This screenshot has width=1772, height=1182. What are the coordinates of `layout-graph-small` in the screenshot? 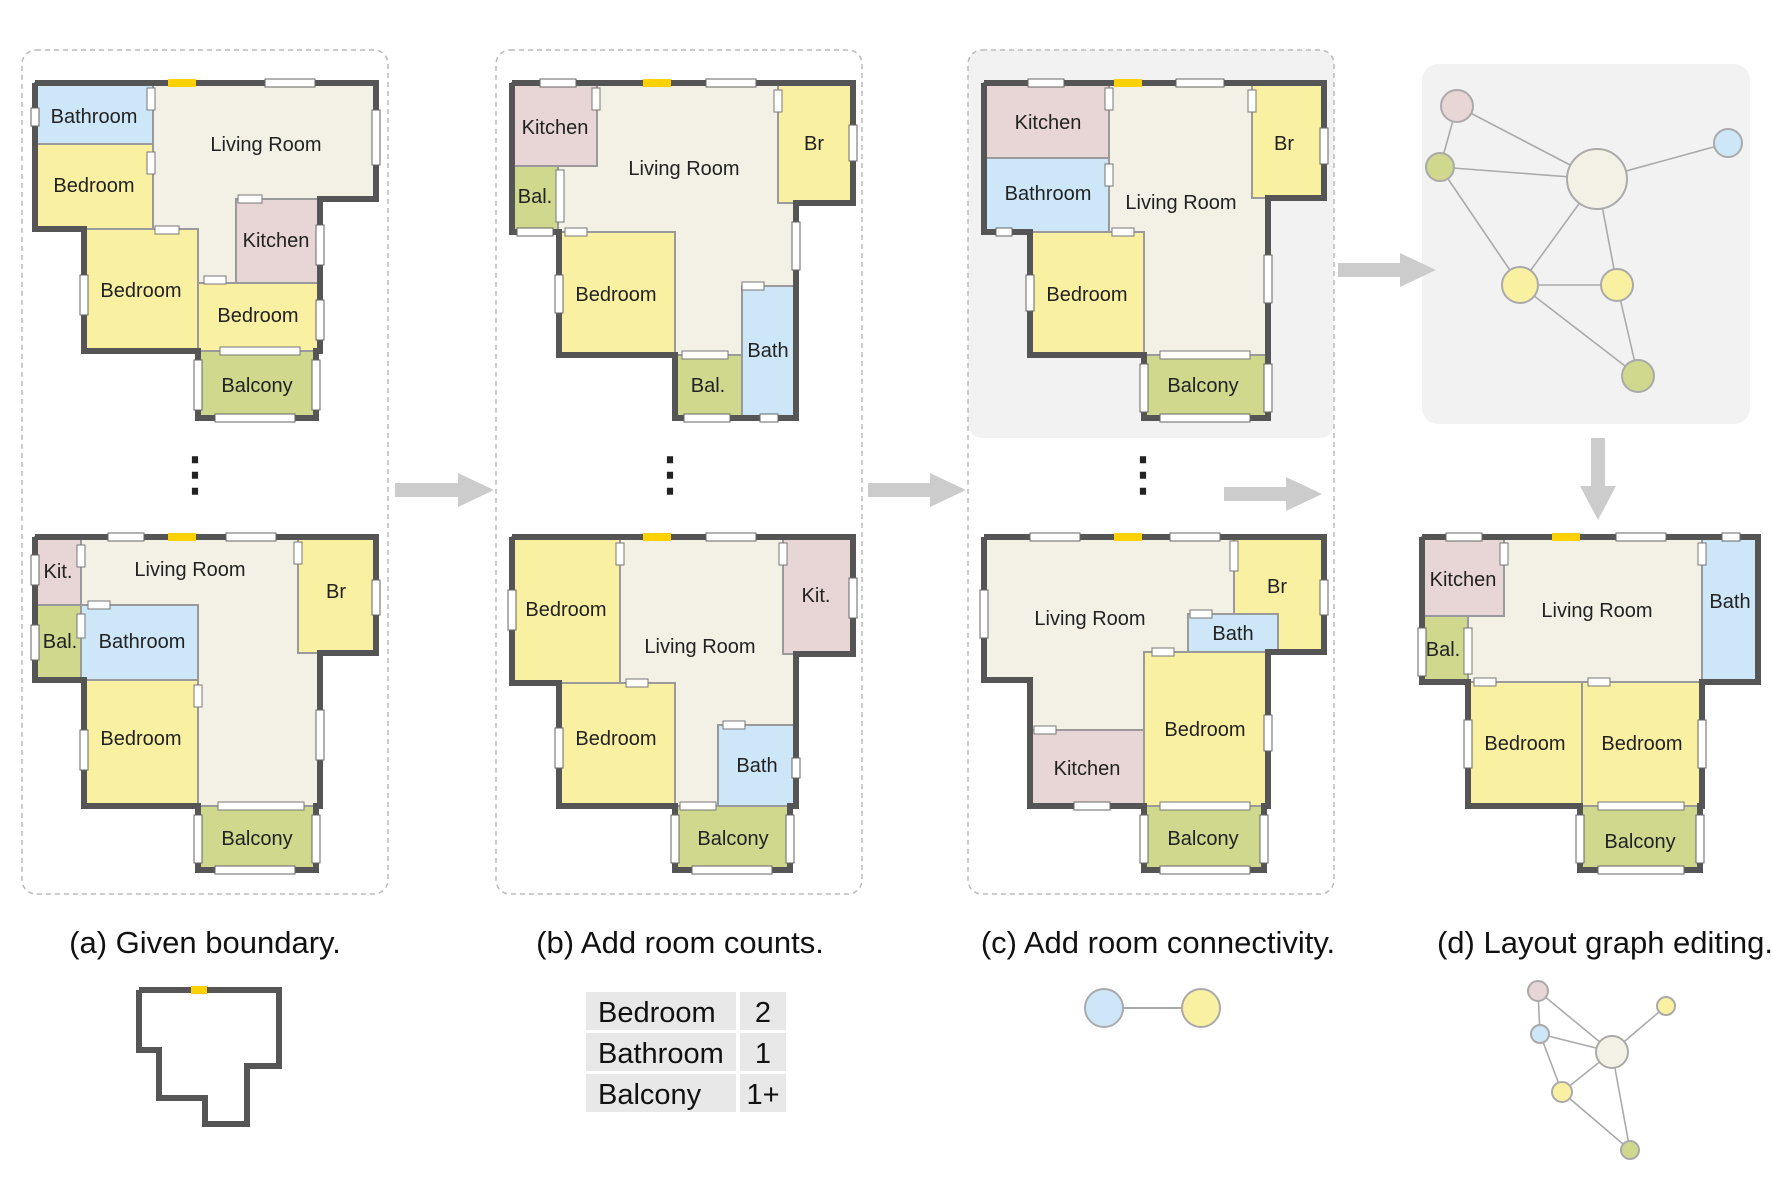 It's located at (1601, 1070).